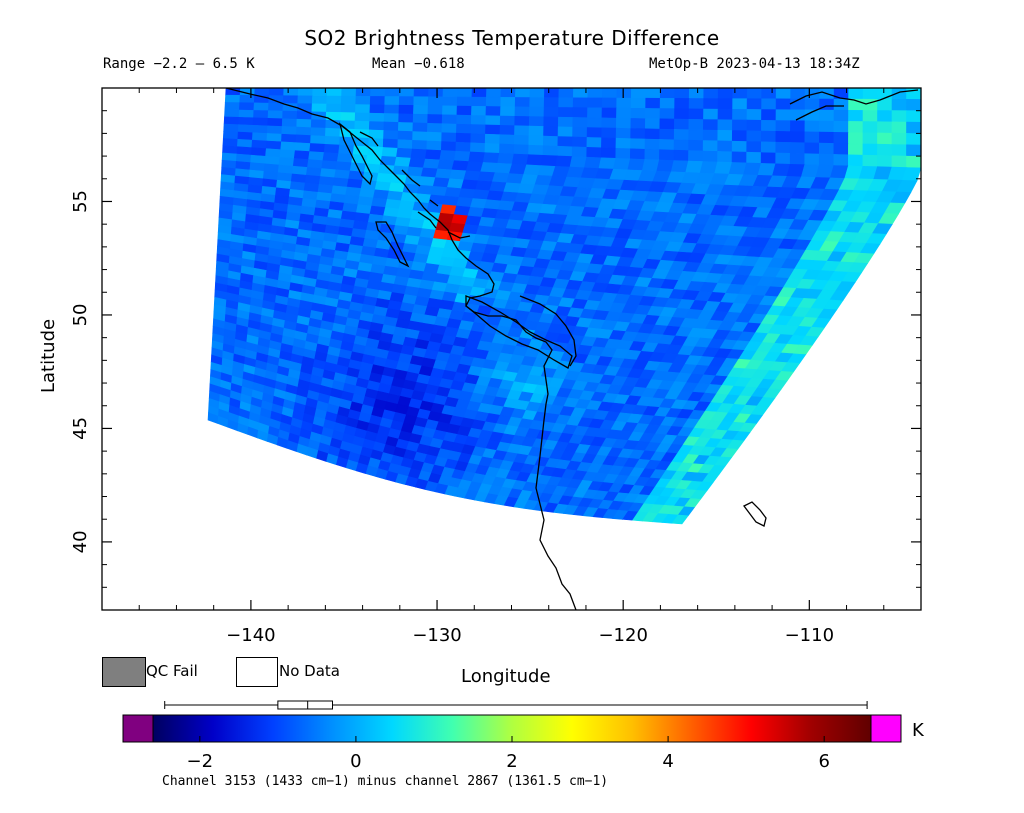 Image resolution: width=1024 pixels, height=813 pixels. Describe the element at coordinates (309, 671) in the screenshot. I see `no-data-label: No Data` at that location.